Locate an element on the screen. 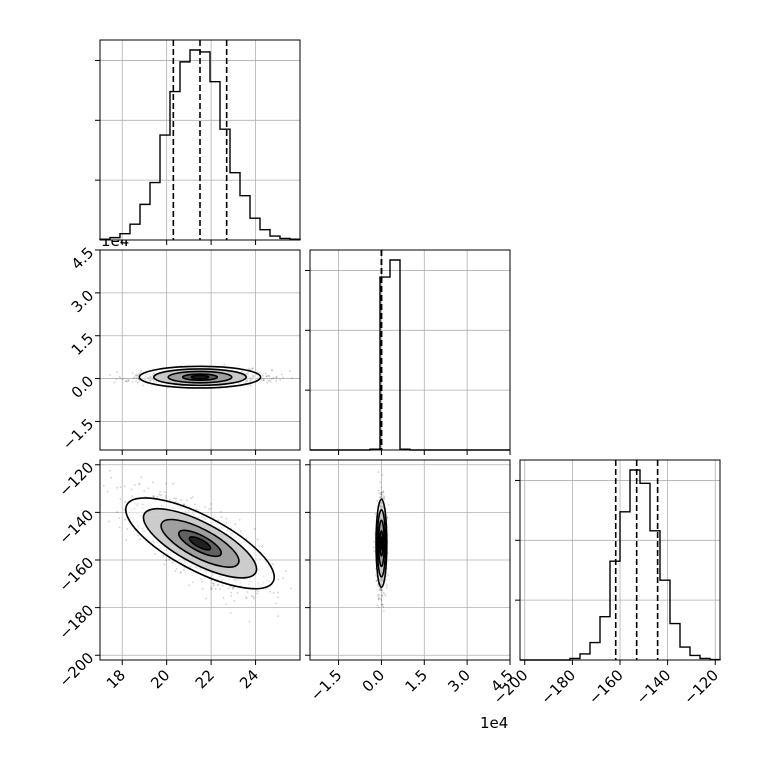  y-tick-label-3: 3.0 is located at coordinates (83, 301).